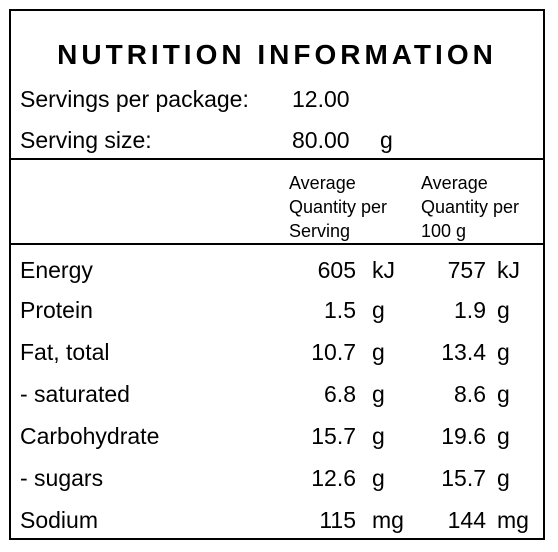  What do you see at coordinates (333, 352) in the screenshot?
I see `fat-total-per-serving-value: 10.7` at bounding box center [333, 352].